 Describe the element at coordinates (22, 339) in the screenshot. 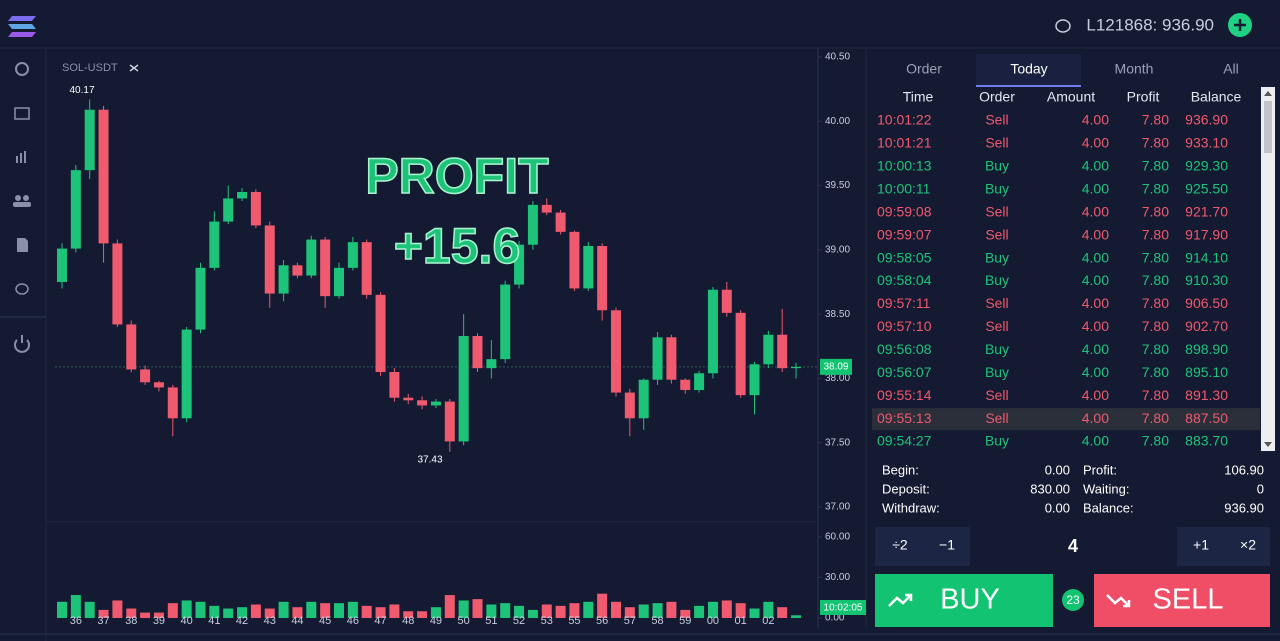

I see `power-icon-bar` at that location.